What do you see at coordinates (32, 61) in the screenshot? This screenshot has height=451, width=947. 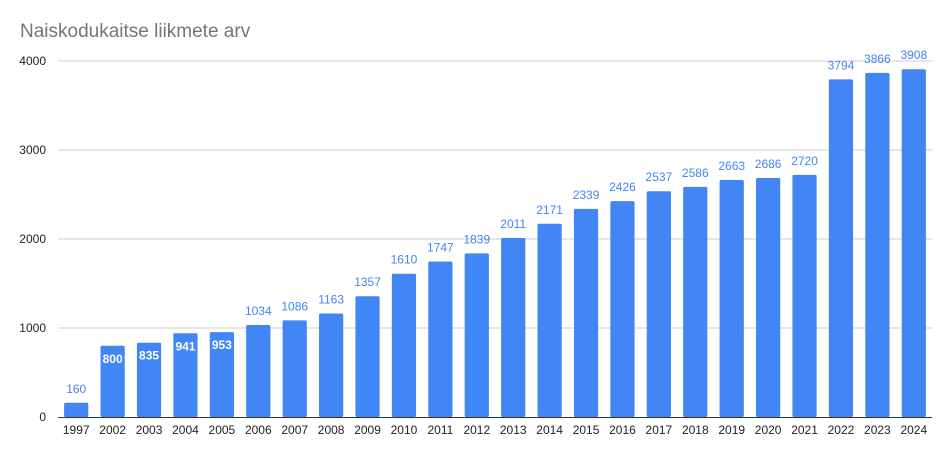 I see `y-tick-label: 4000` at bounding box center [32, 61].